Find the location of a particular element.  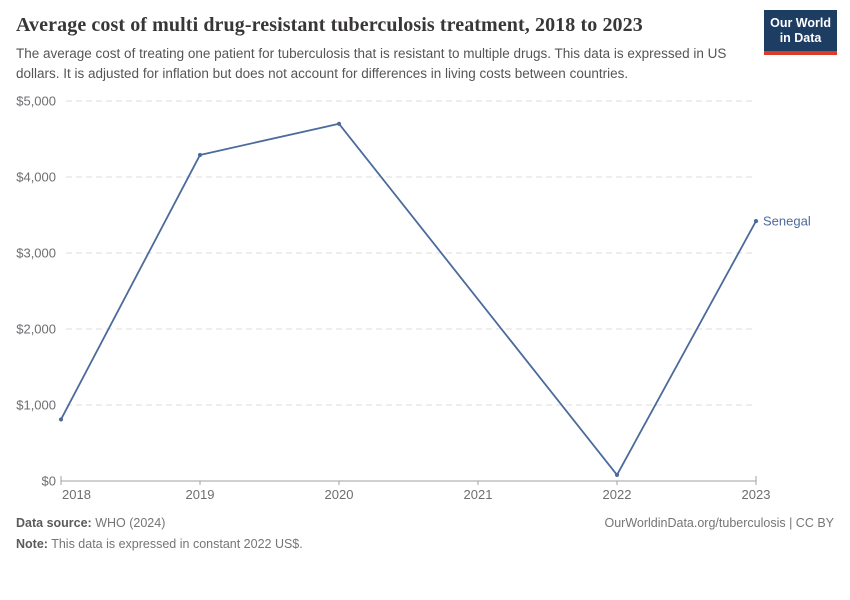

credit-line: OurWorldinData.org/tuberculosis | CC BY is located at coordinates (719, 523).